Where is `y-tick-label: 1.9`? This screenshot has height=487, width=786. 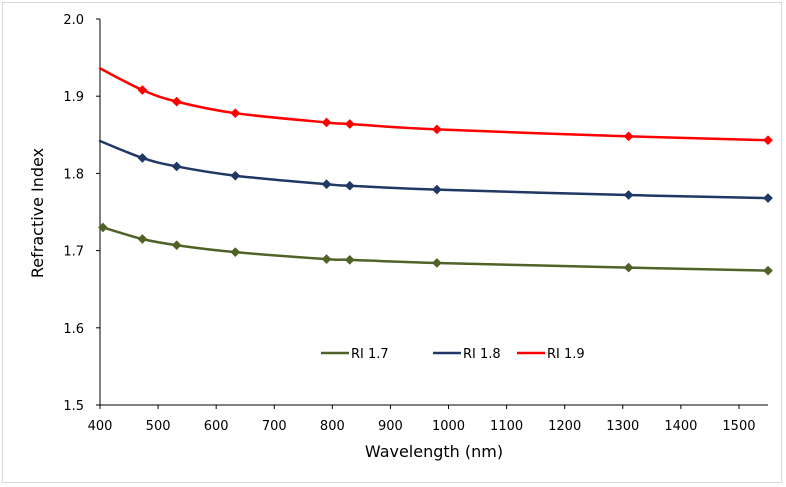 y-tick-label: 1.9 is located at coordinates (73, 97).